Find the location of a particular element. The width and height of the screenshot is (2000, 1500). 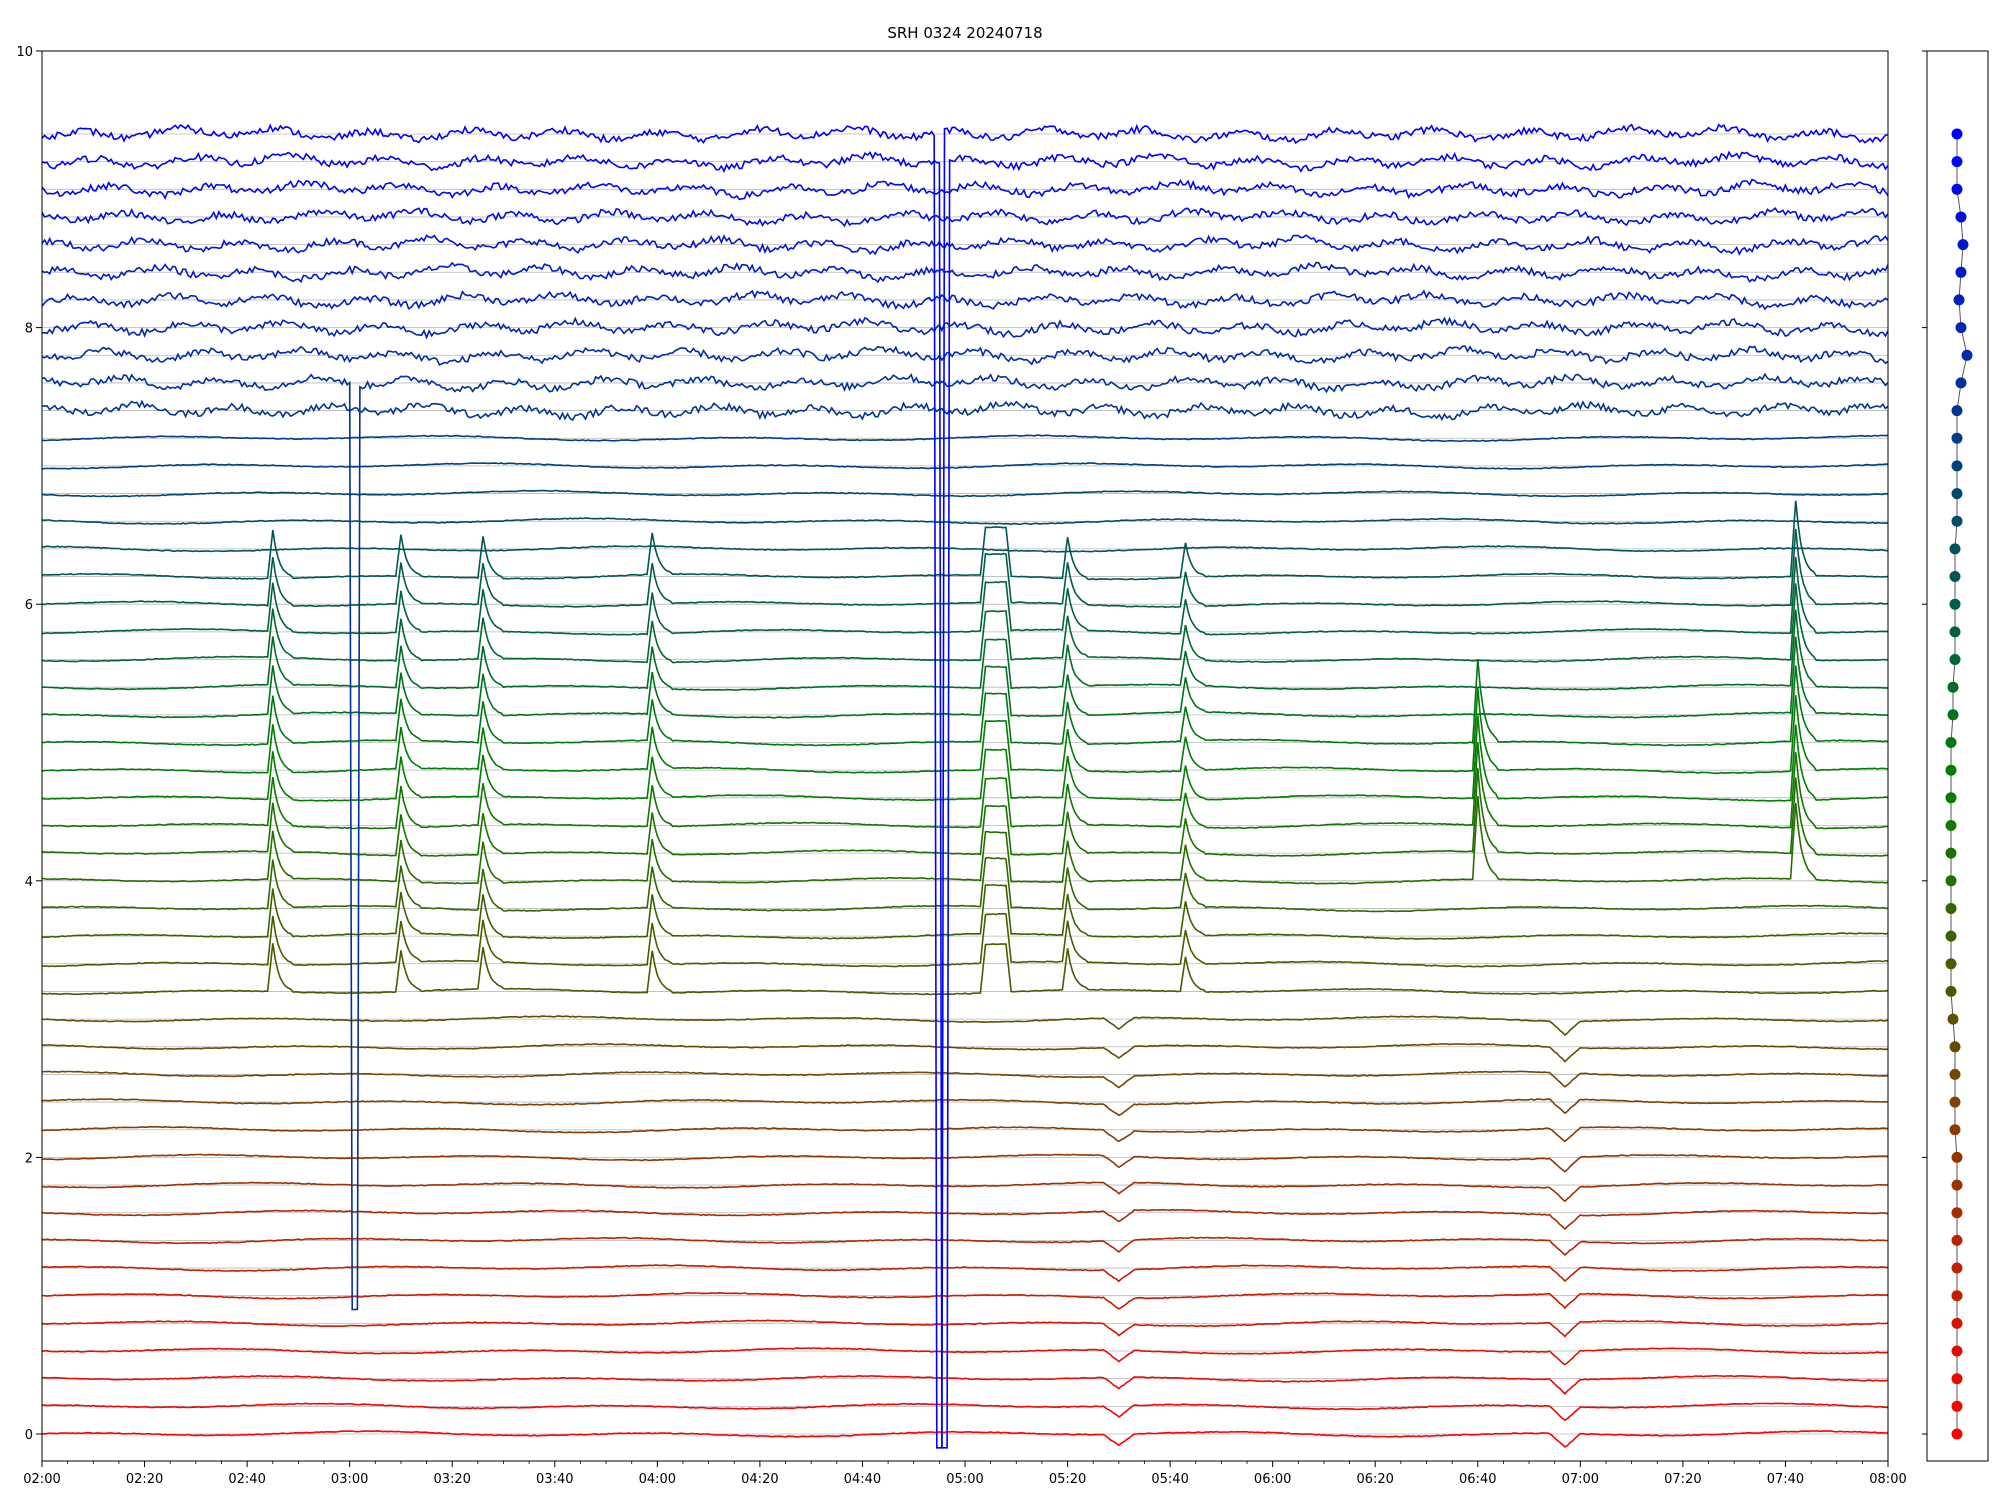

side-scatter is located at coordinates (1959, 784).